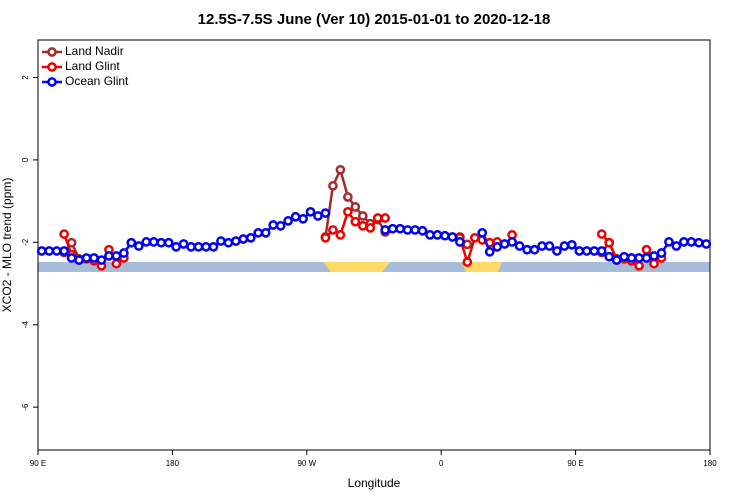  I want to click on legend-label: Ocean Glint, so click(97, 81).